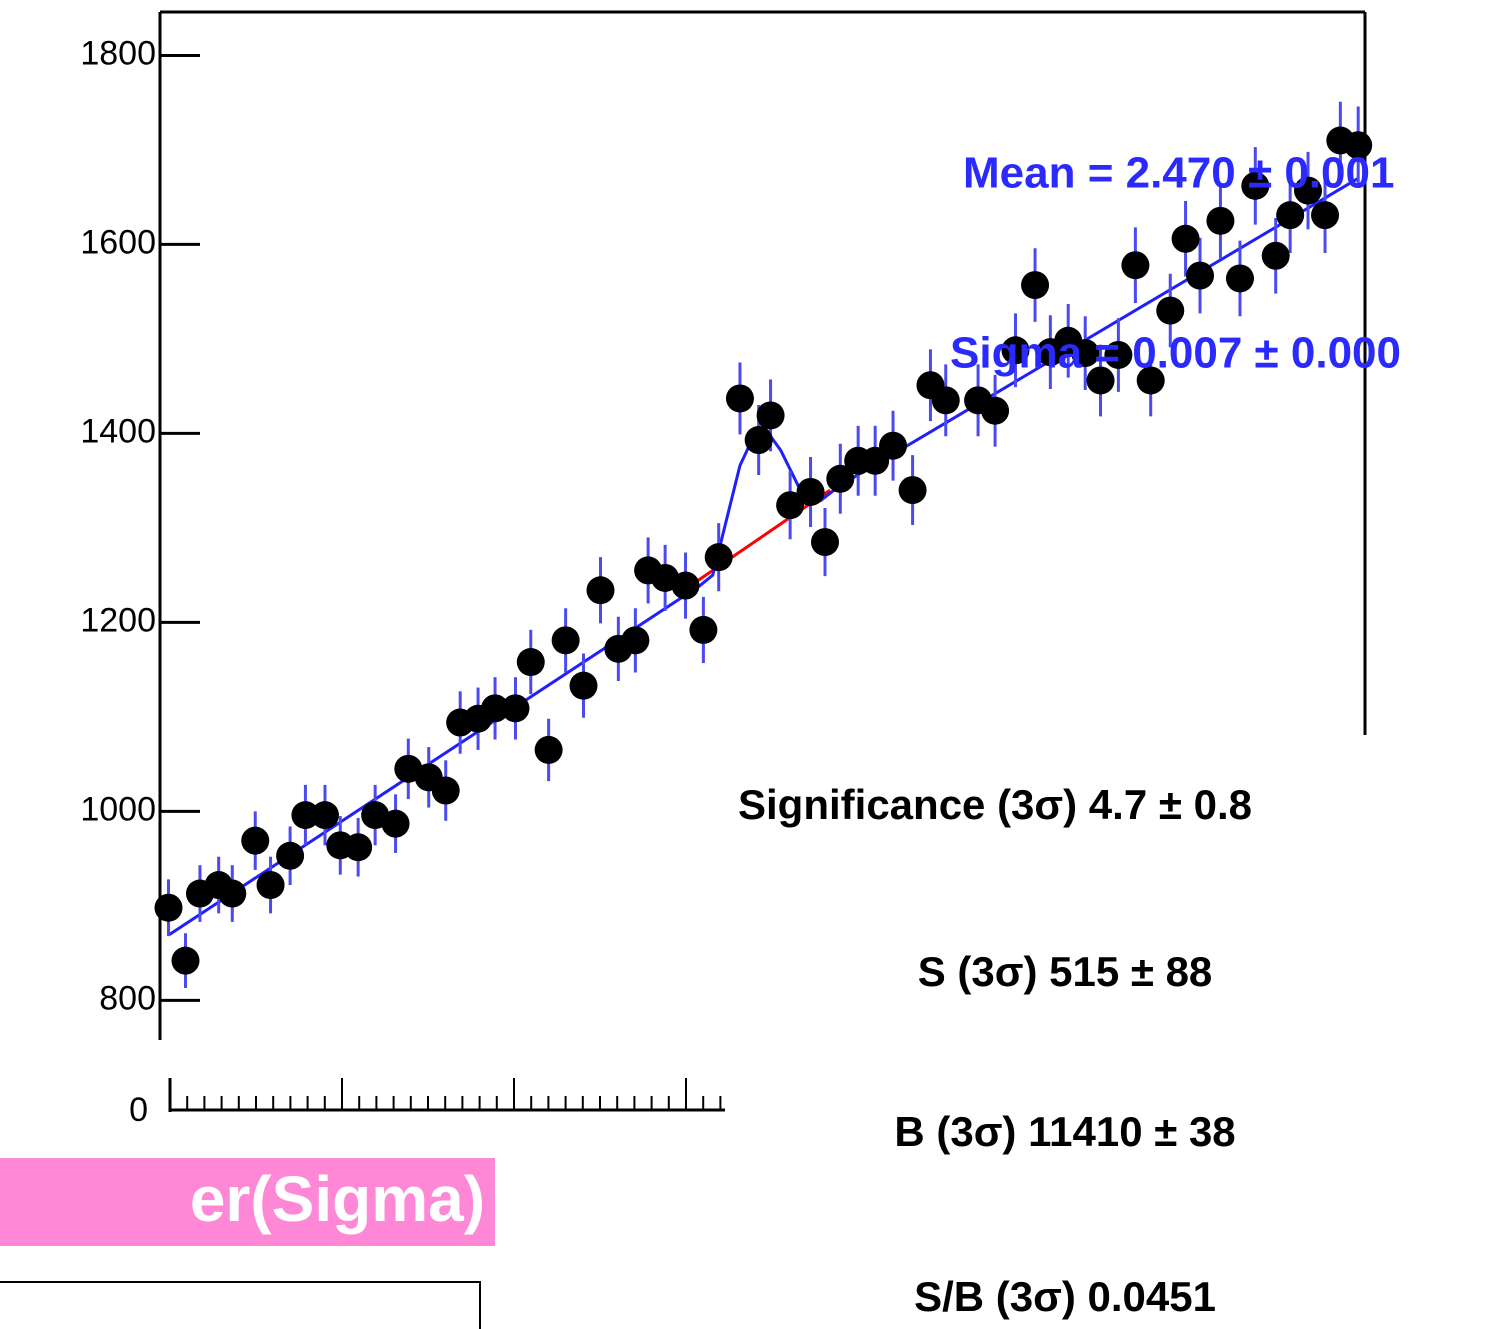 The height and width of the screenshot is (1329, 1511). I want to click on lower-pad-tick-label: 0, so click(138, 1110).